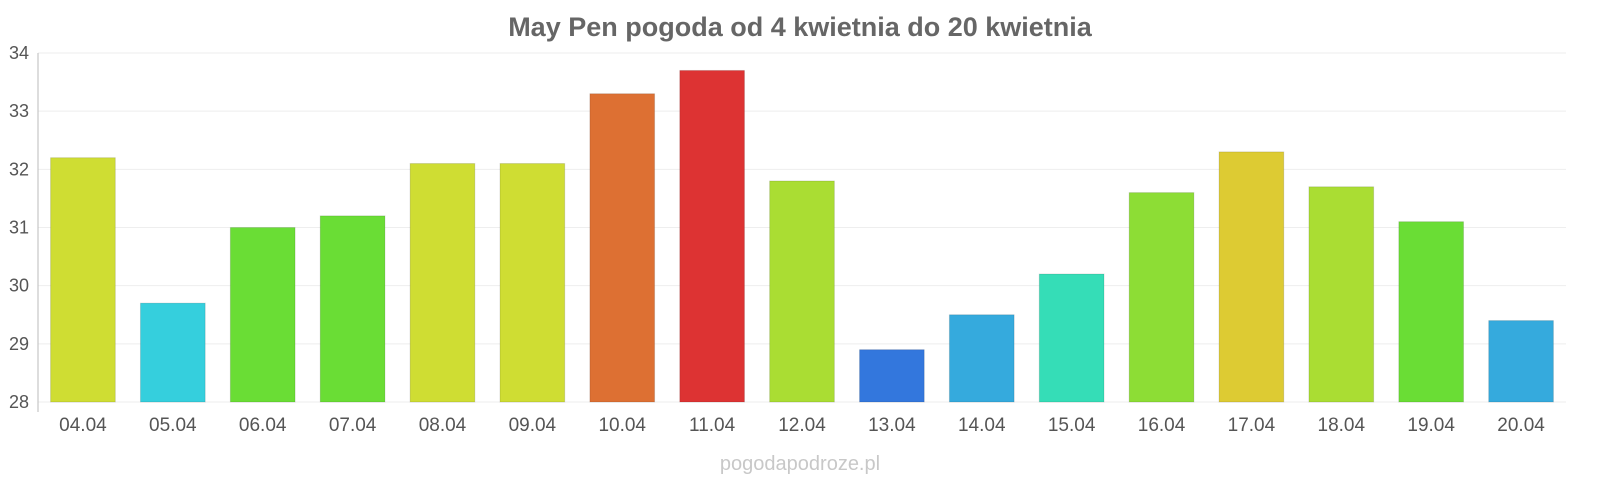  I want to click on bar-07.04, so click(352, 309).